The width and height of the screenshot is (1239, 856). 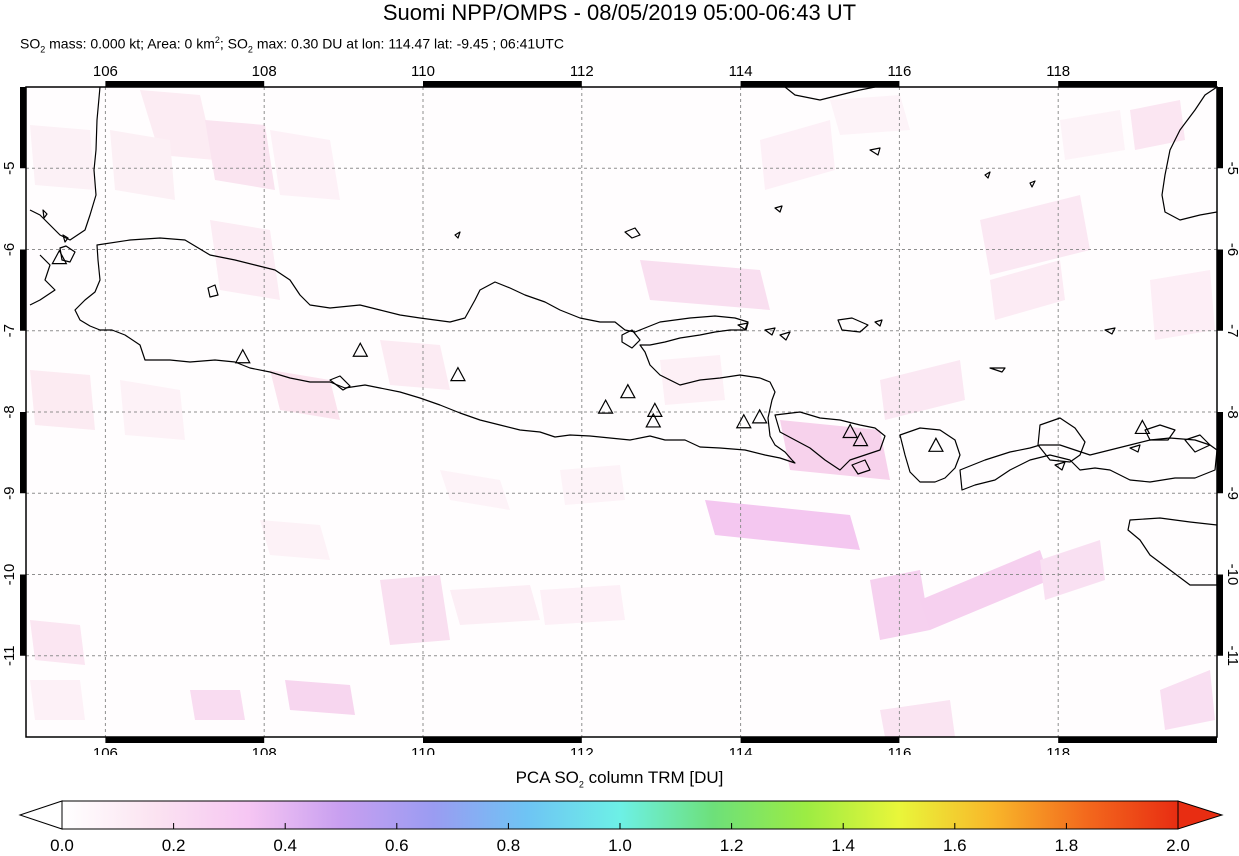 What do you see at coordinates (1231, 168) in the screenshot?
I see `lat-label-right: -5` at bounding box center [1231, 168].